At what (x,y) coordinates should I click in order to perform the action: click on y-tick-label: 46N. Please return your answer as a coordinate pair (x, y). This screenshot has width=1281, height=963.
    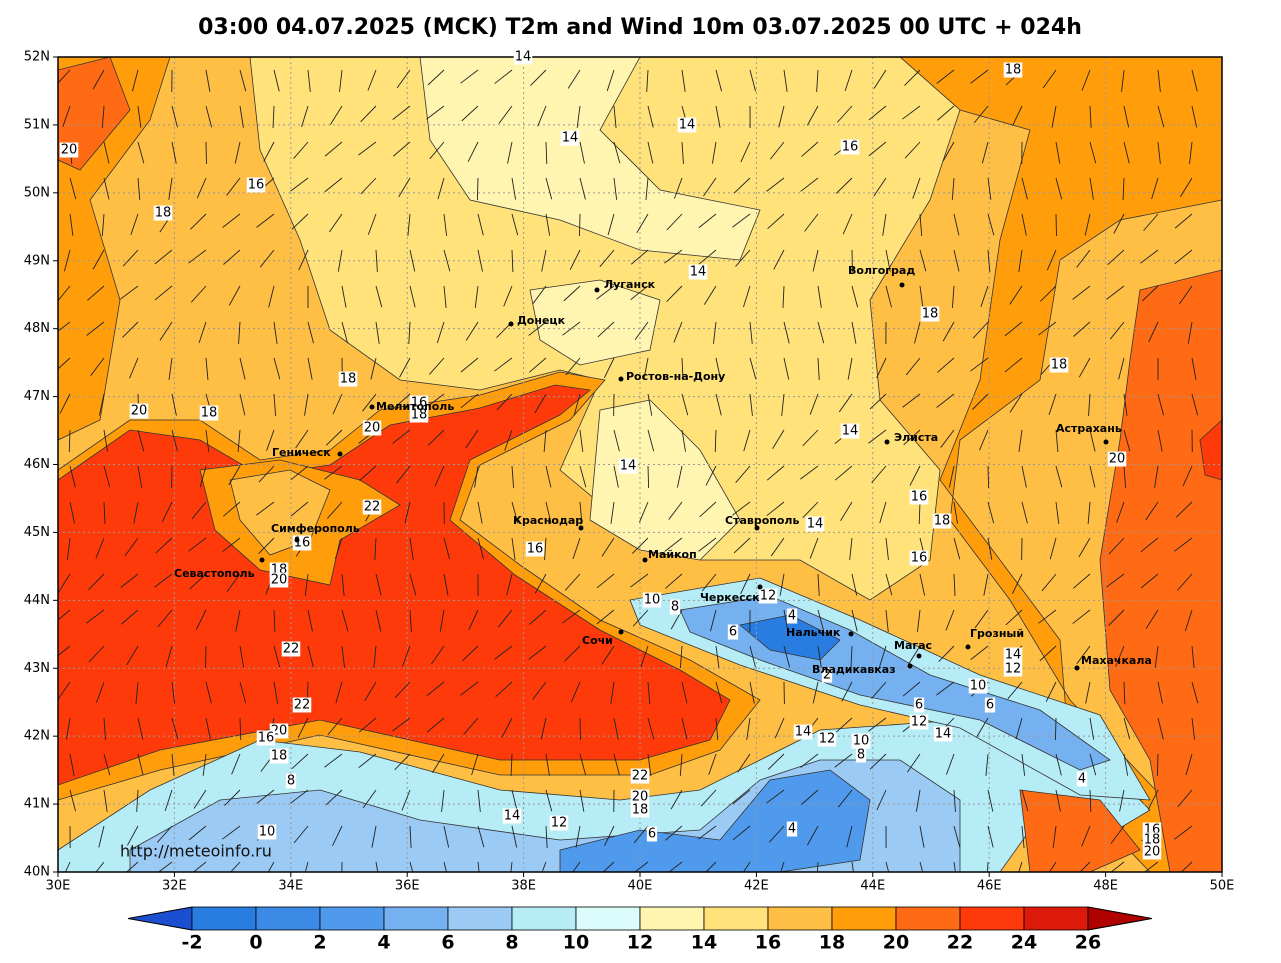
    Looking at the image, I should click on (37, 464).